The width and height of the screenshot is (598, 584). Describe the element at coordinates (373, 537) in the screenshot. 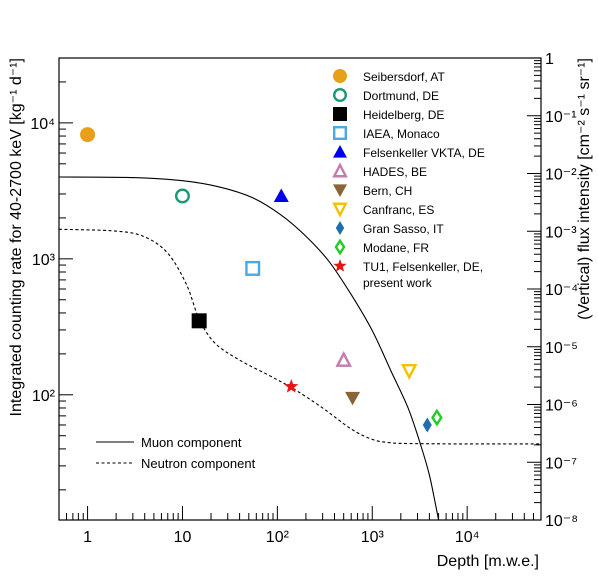

I see `x-tick-label: 10³` at that location.